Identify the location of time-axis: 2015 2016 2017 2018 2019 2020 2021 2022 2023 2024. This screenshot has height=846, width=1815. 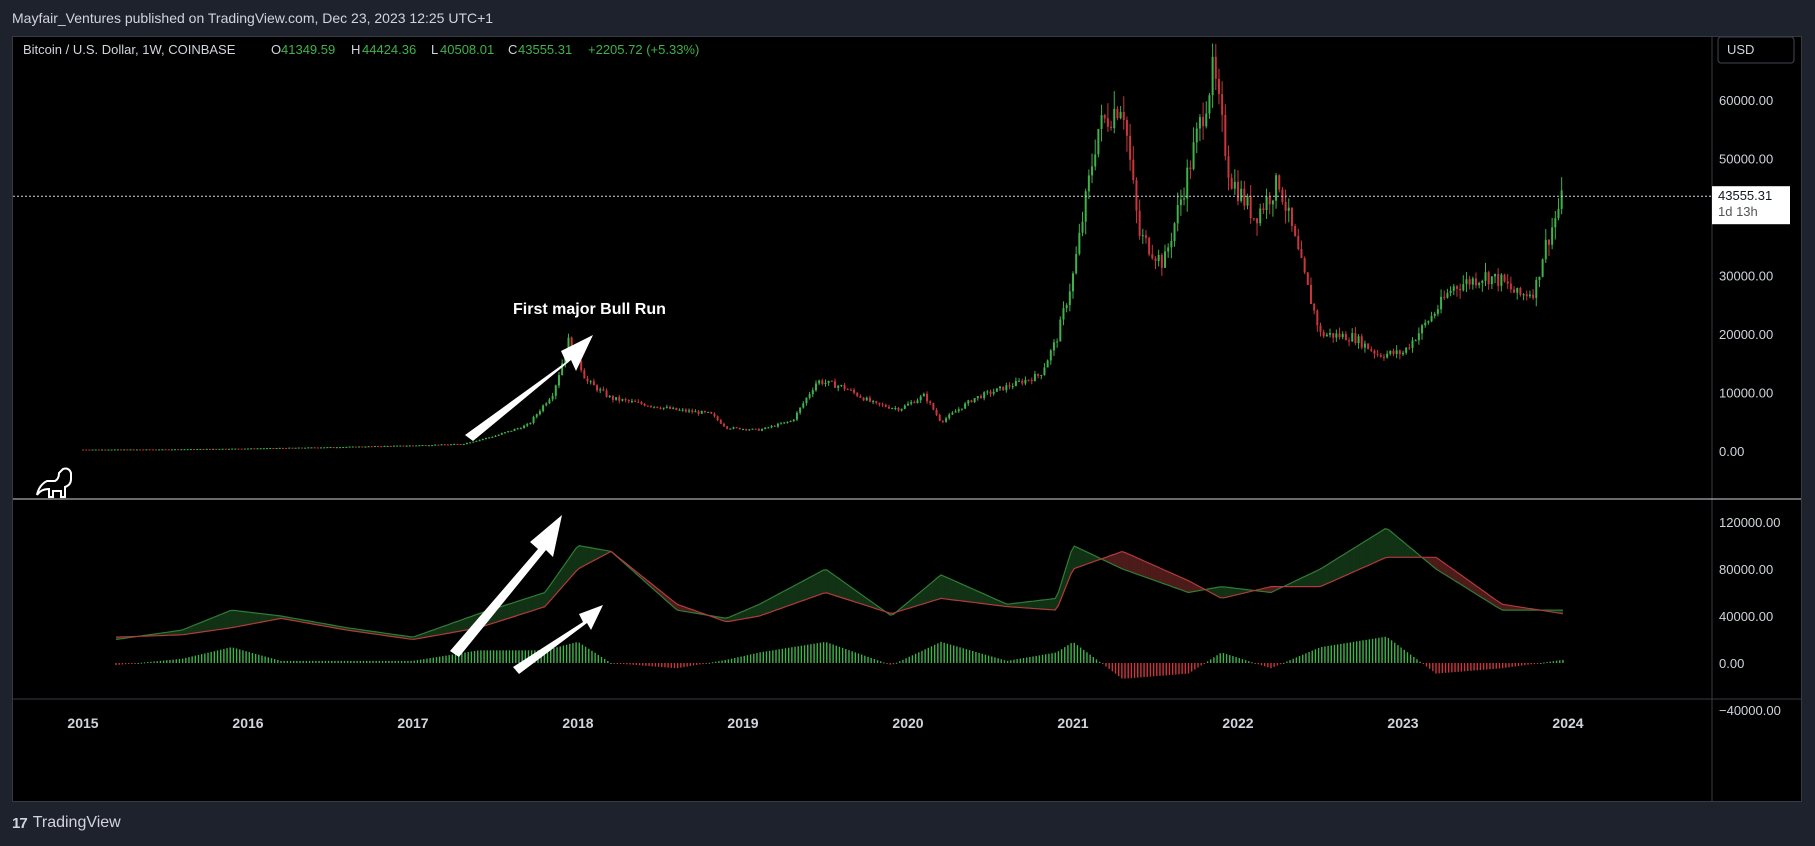
(825, 723).